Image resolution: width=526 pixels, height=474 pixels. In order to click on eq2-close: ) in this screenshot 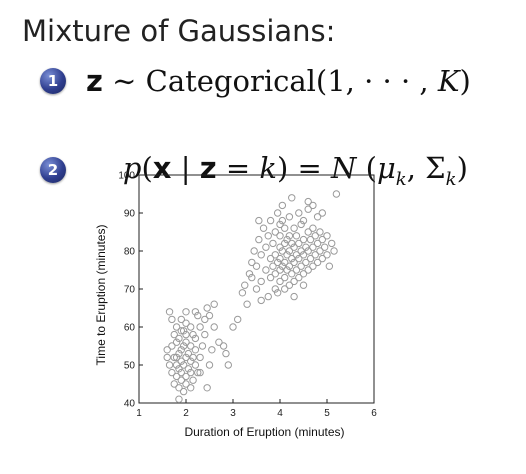, I will do `click(282, 168)`.